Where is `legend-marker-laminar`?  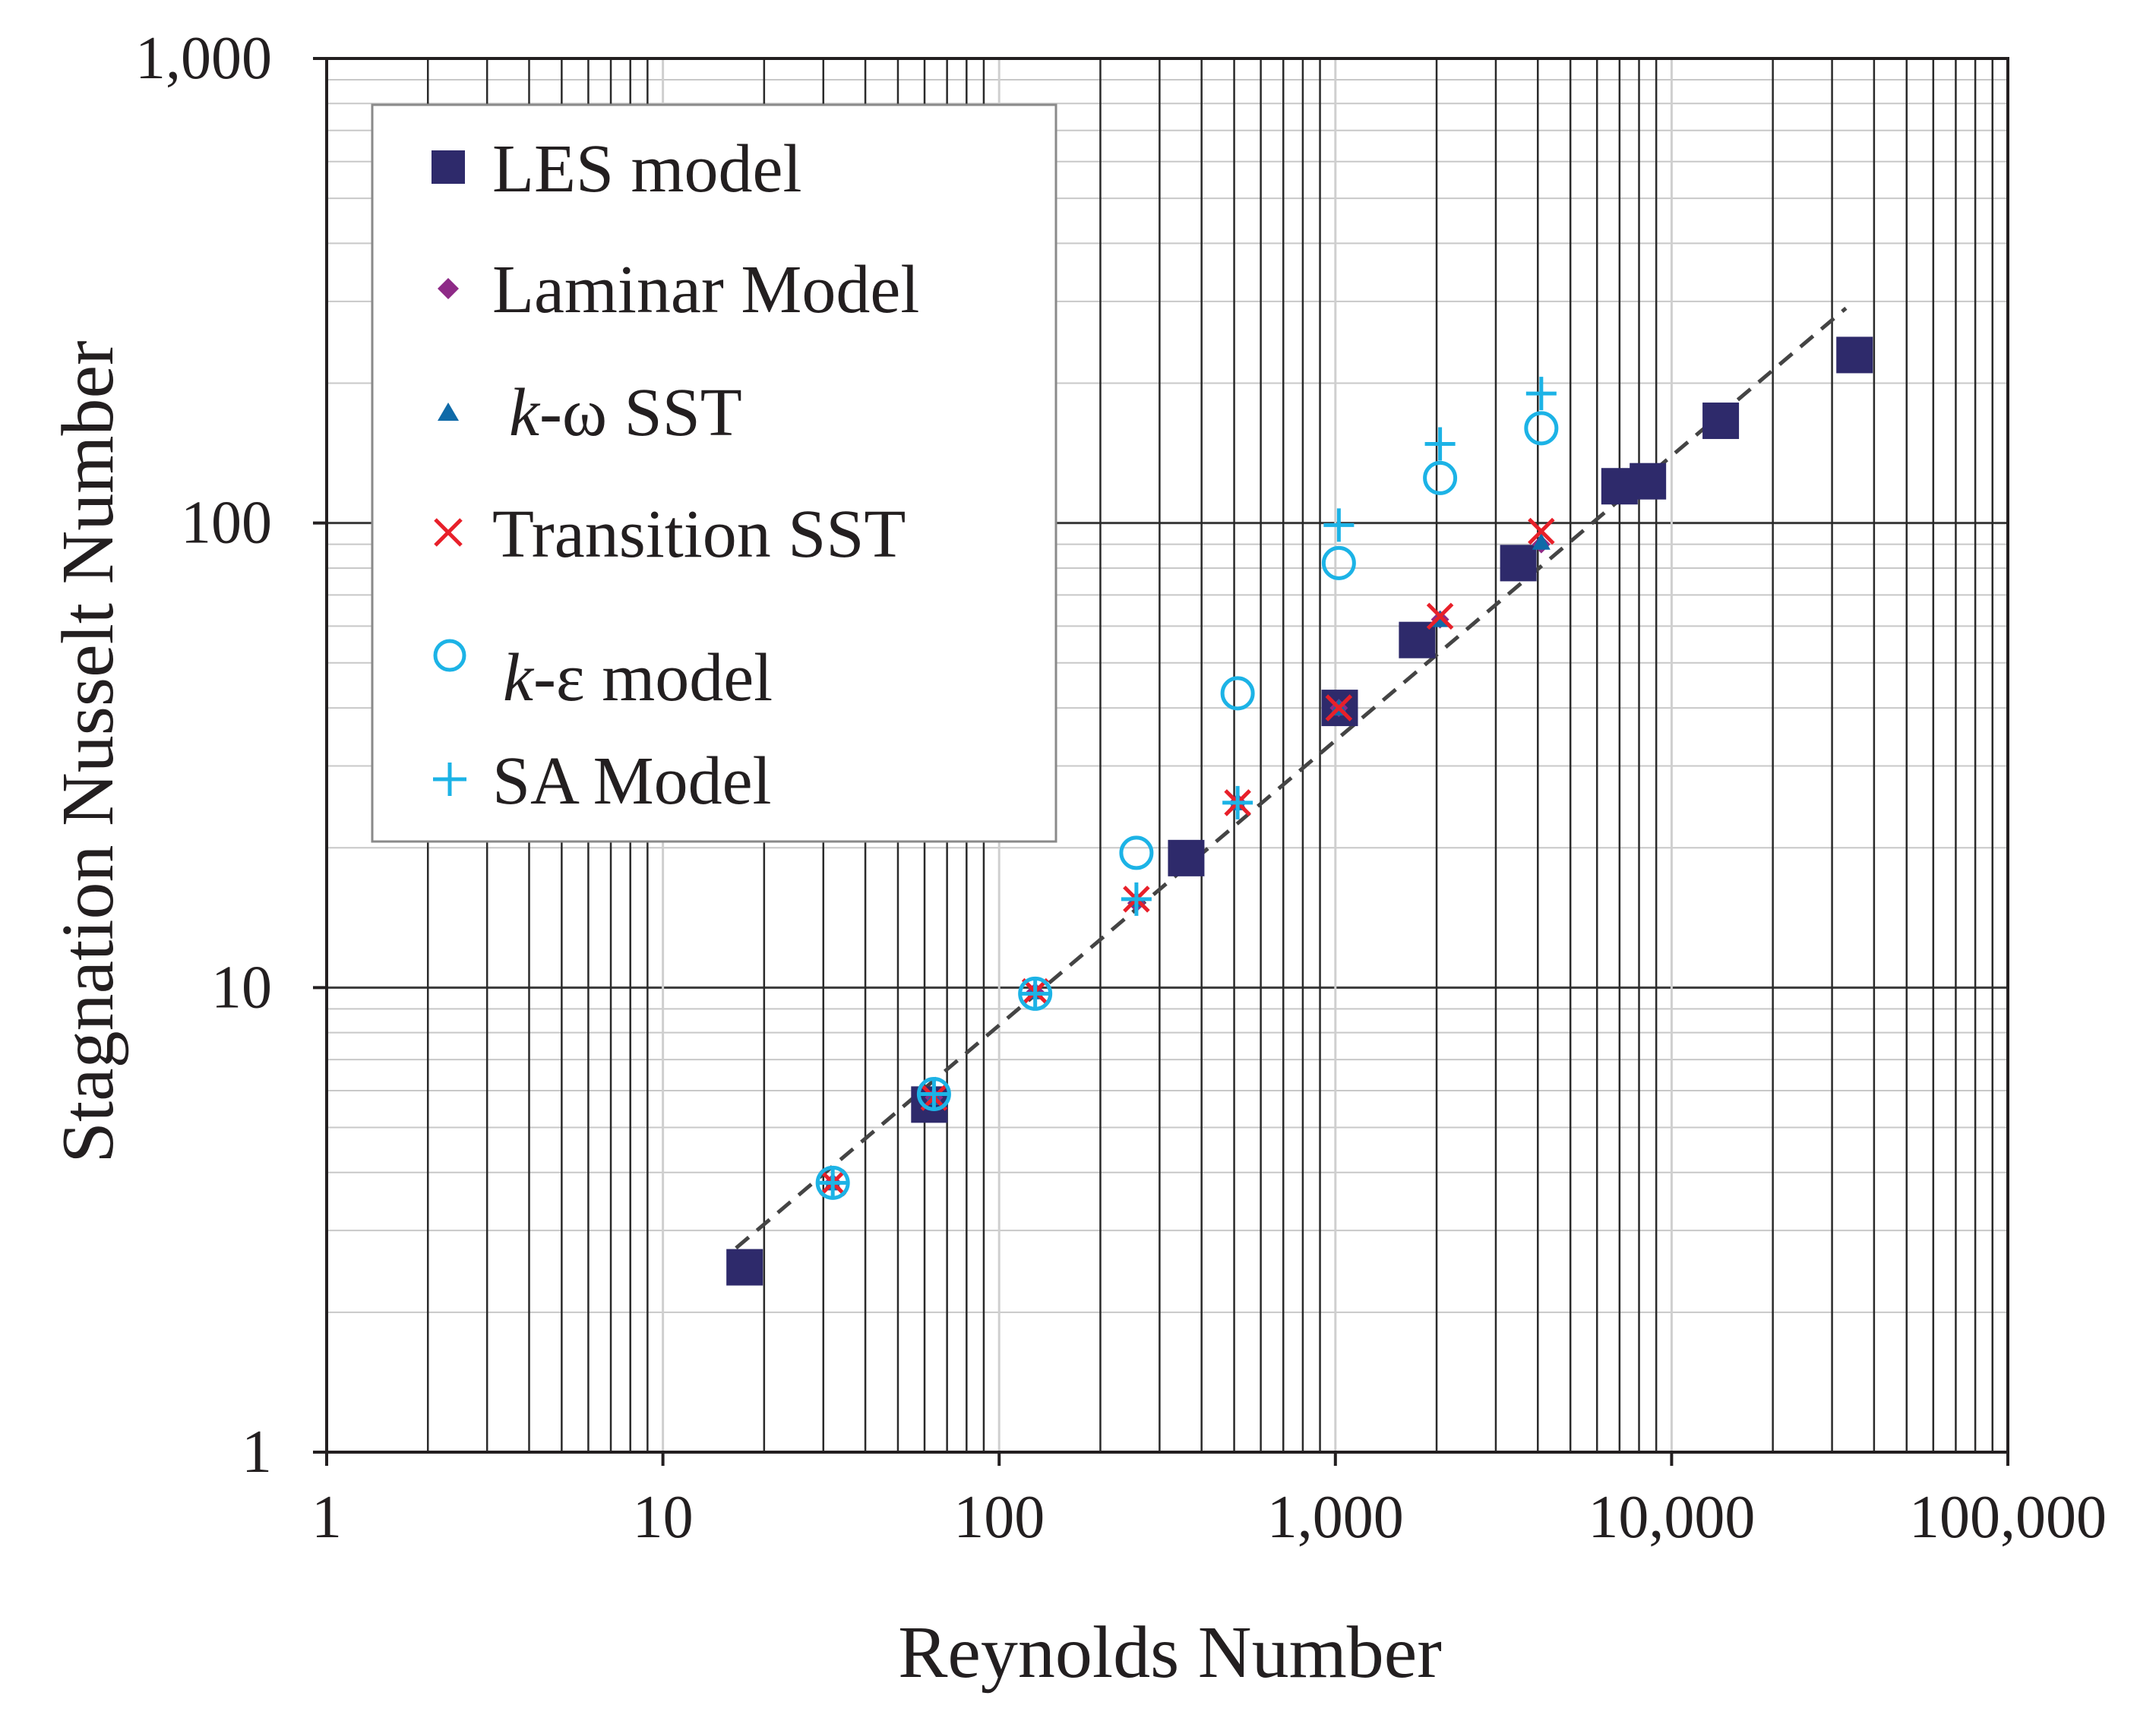 legend-marker-laminar is located at coordinates (448, 288).